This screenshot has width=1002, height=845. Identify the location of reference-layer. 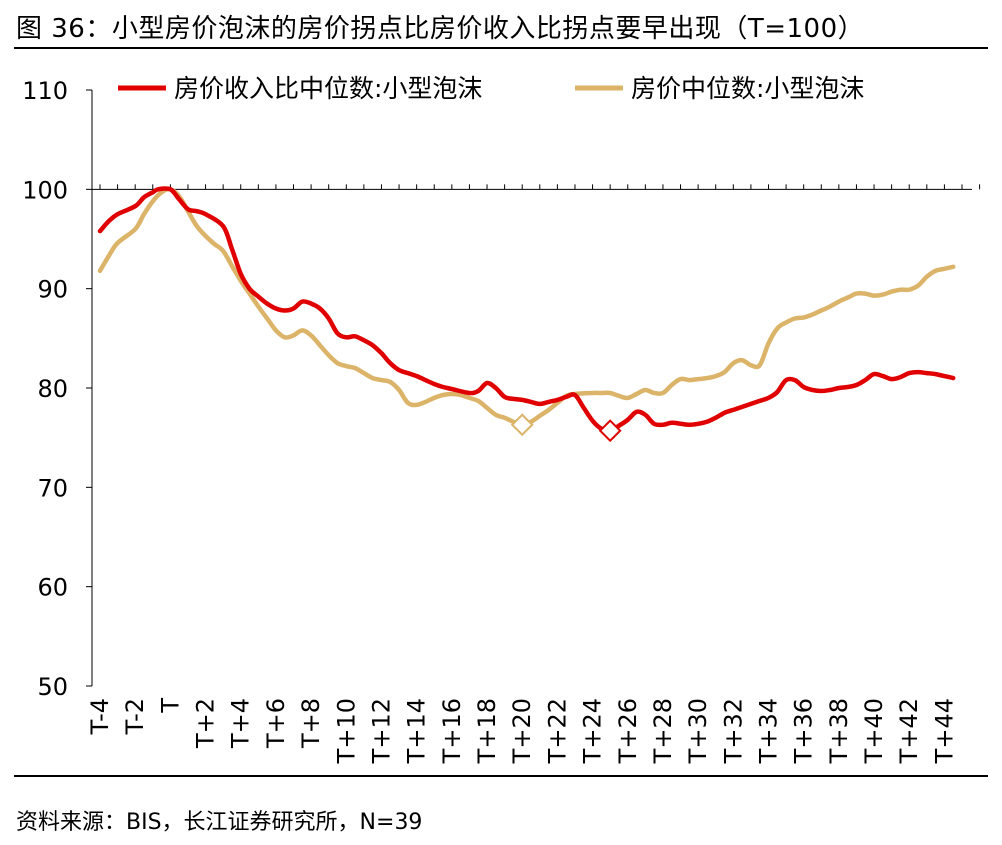
(536, 187).